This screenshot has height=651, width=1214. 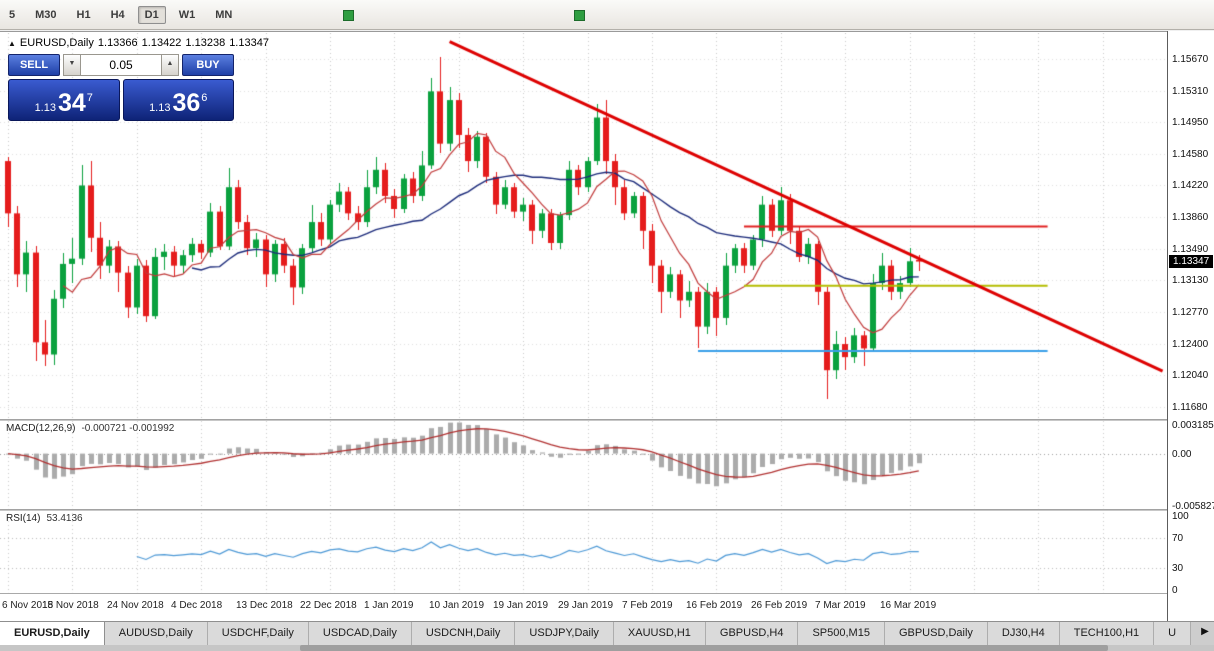 I want to click on price-axis-label: 1.14950, so click(x=1190, y=122).